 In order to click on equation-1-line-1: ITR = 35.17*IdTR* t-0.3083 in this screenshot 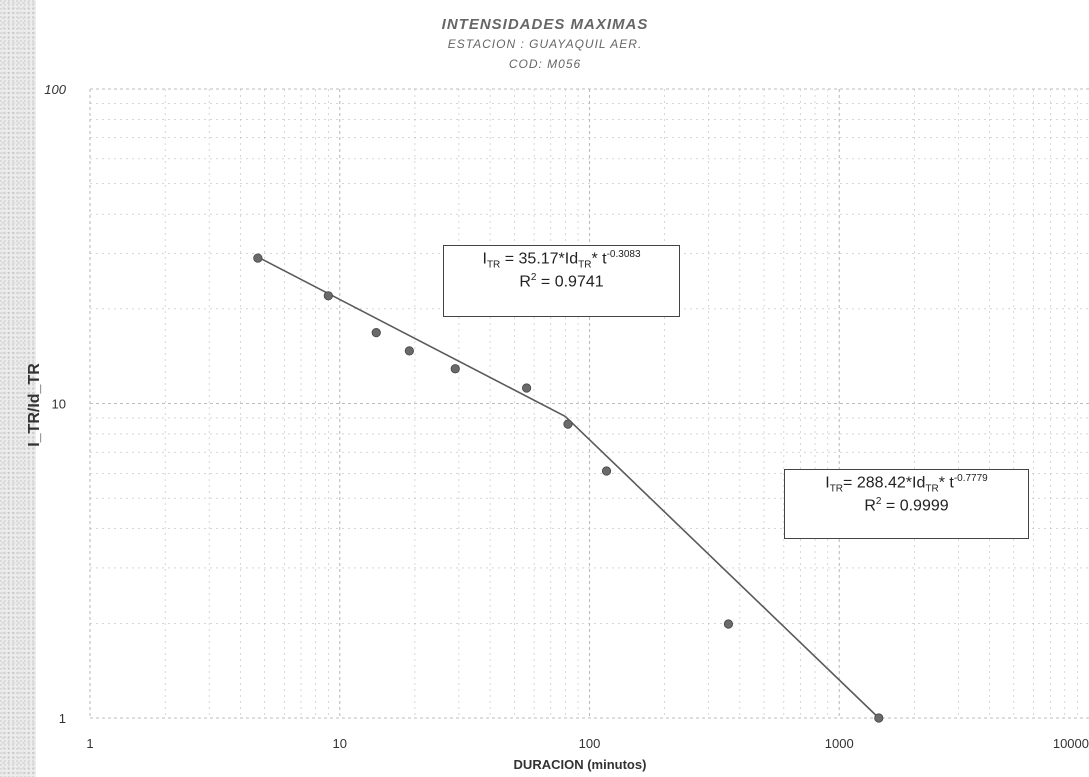, I will do `click(561, 260)`.